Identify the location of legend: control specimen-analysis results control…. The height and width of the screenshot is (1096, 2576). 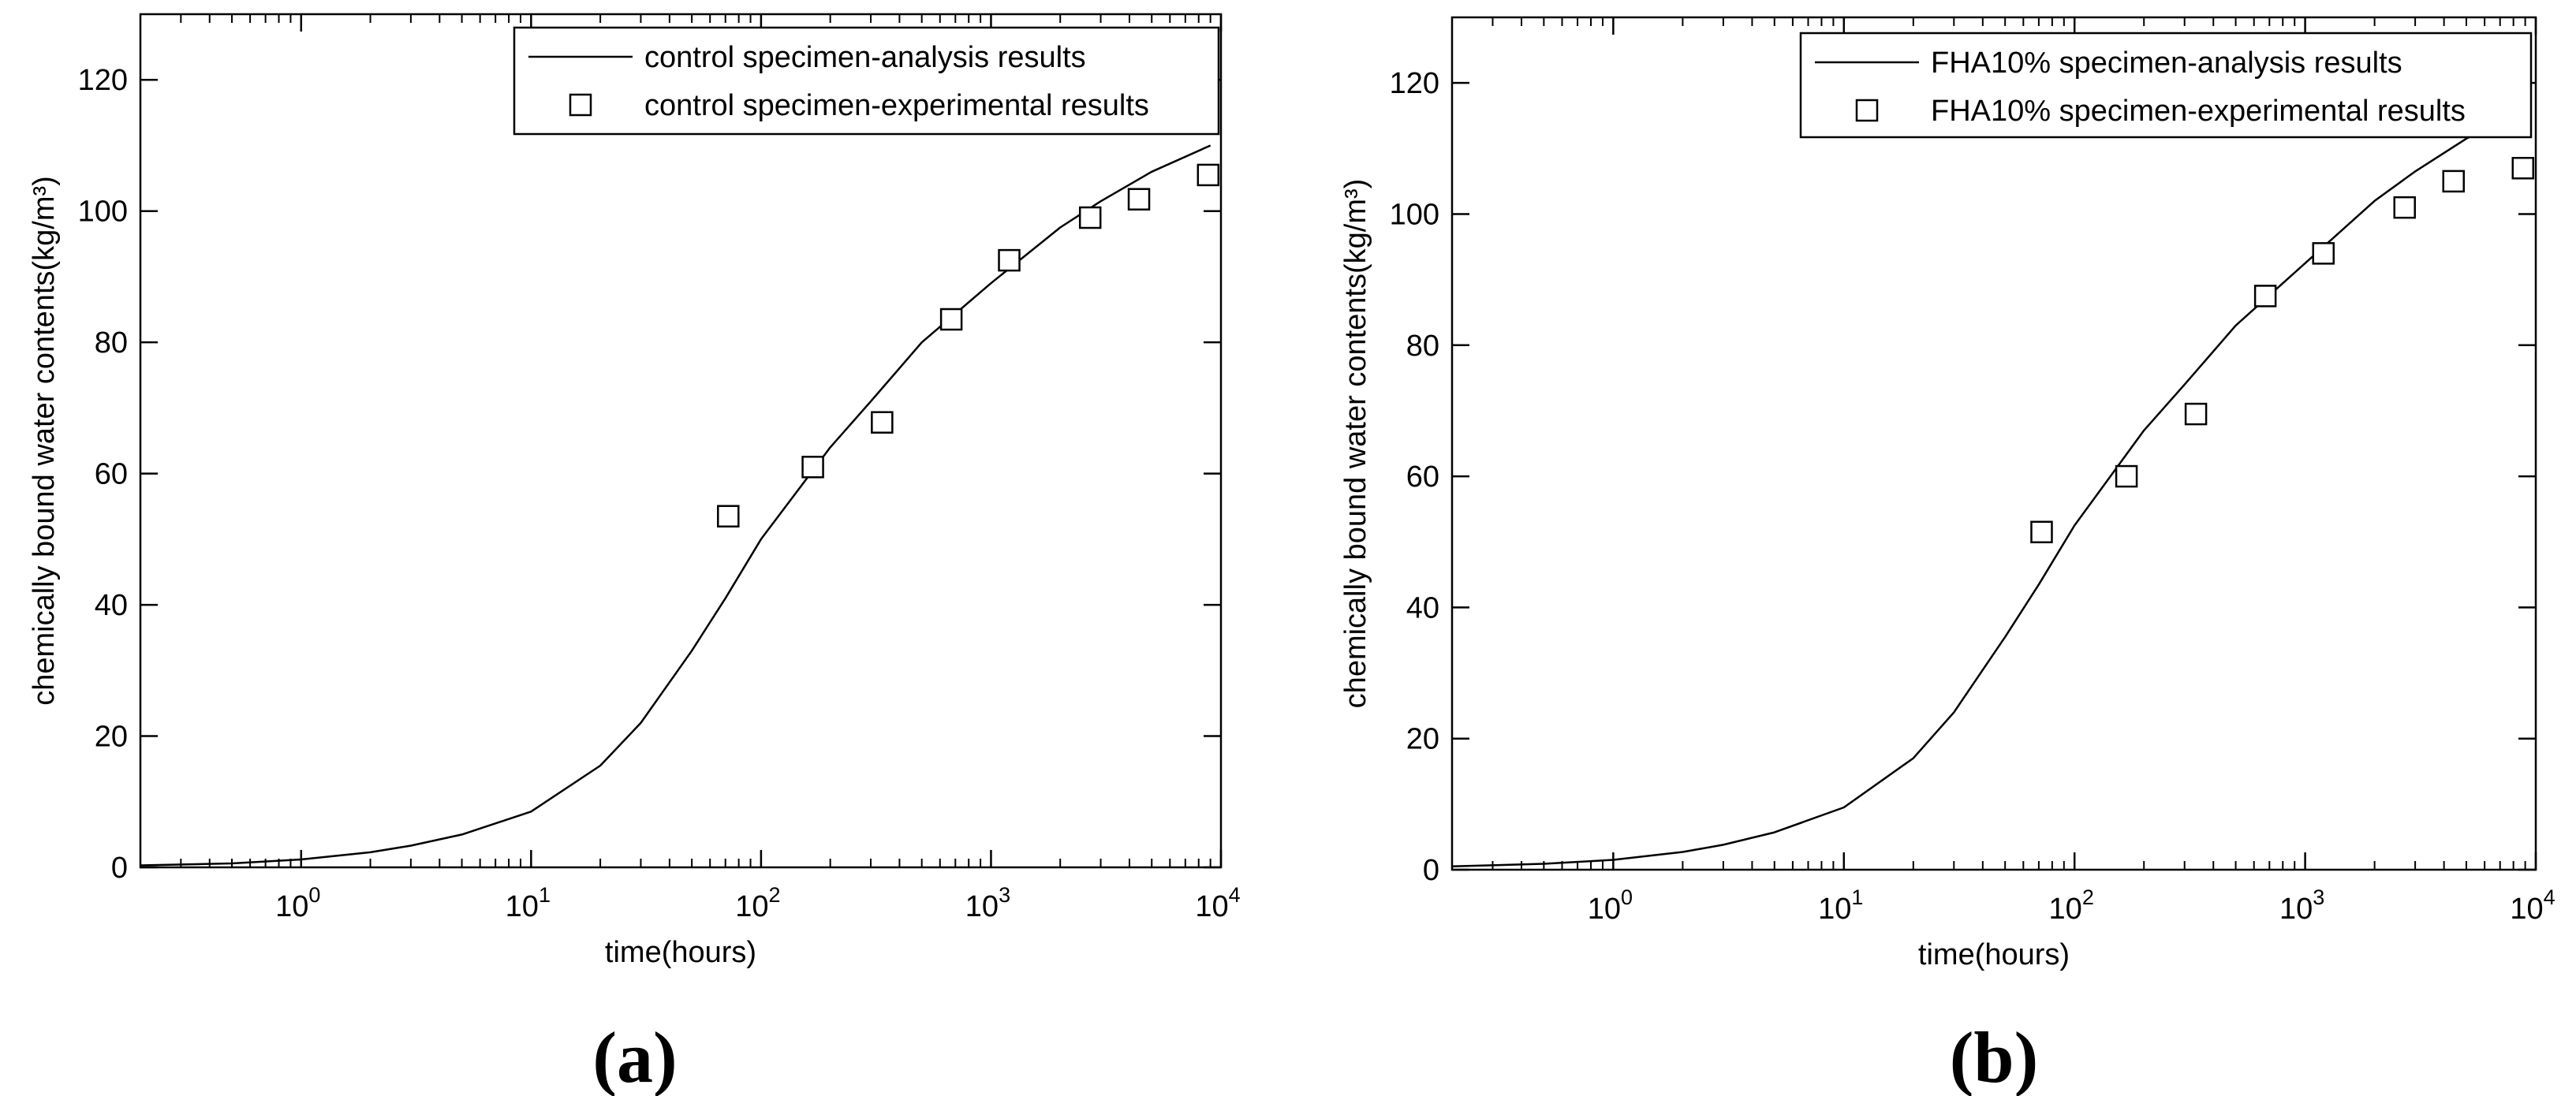
(866, 81).